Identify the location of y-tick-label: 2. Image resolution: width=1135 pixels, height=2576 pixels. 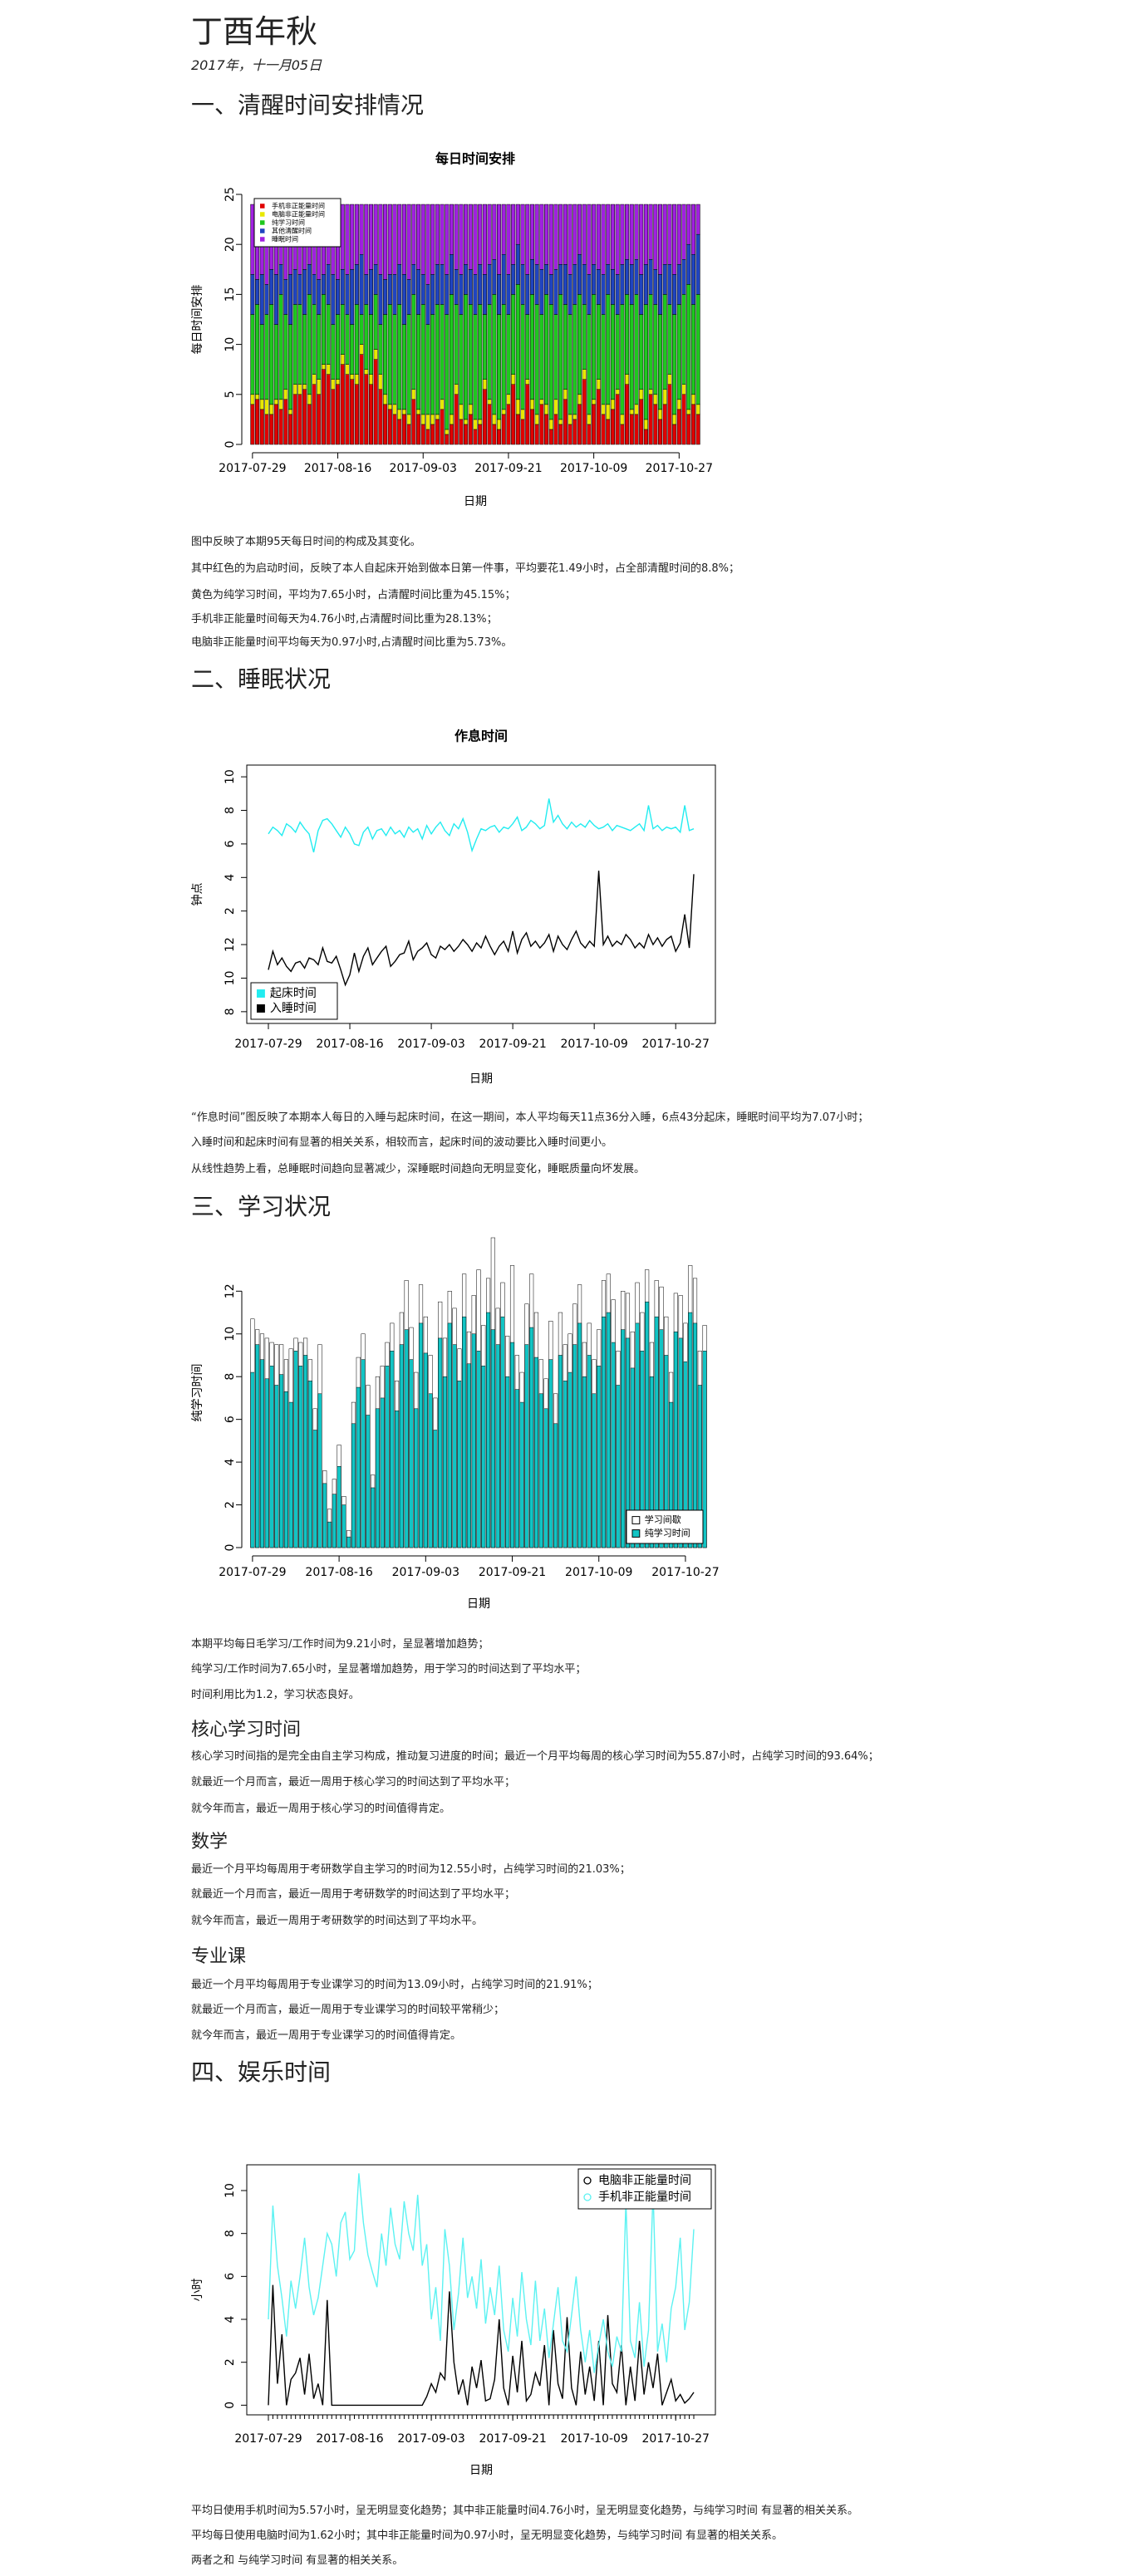
(230, 911).